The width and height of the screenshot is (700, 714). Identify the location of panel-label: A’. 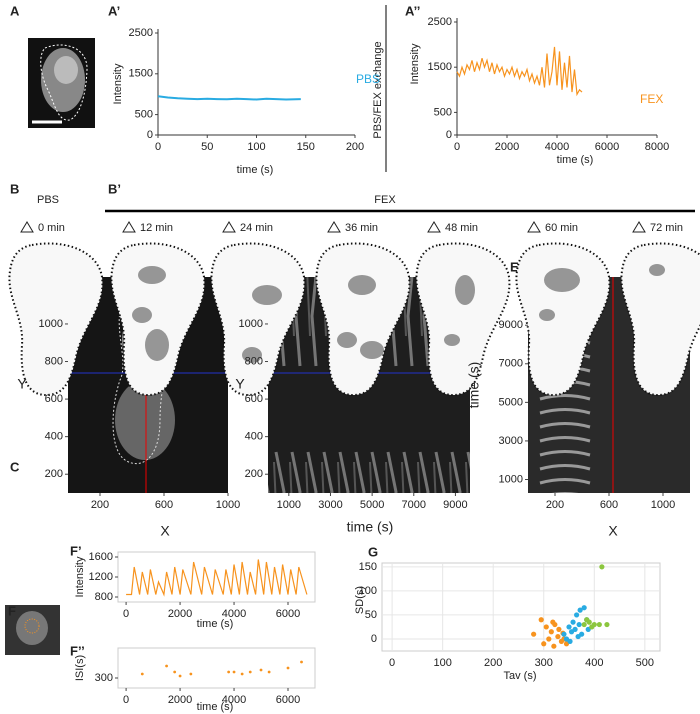
(114, 10).